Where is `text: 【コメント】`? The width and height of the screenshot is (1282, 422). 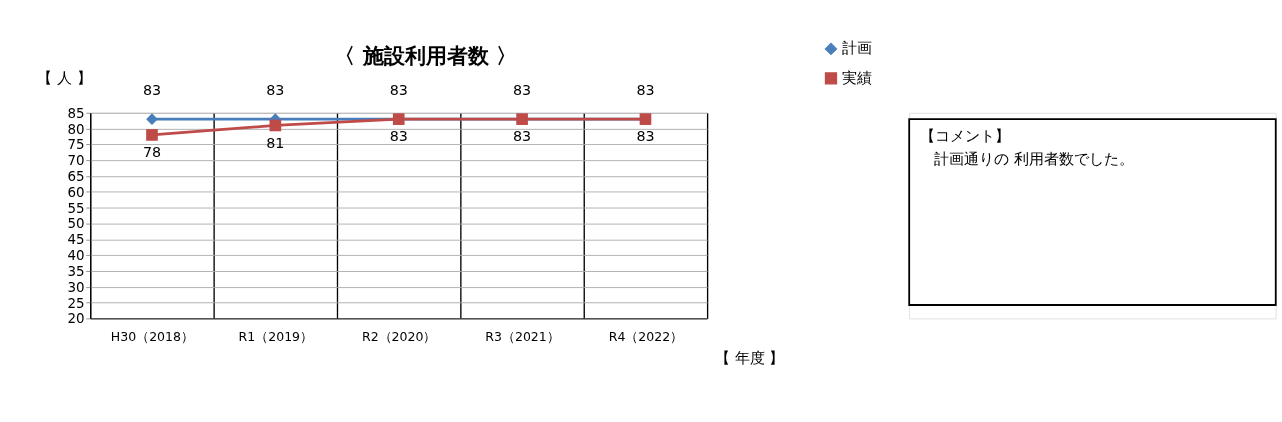
text: 【コメント】 is located at coordinates (964, 135).